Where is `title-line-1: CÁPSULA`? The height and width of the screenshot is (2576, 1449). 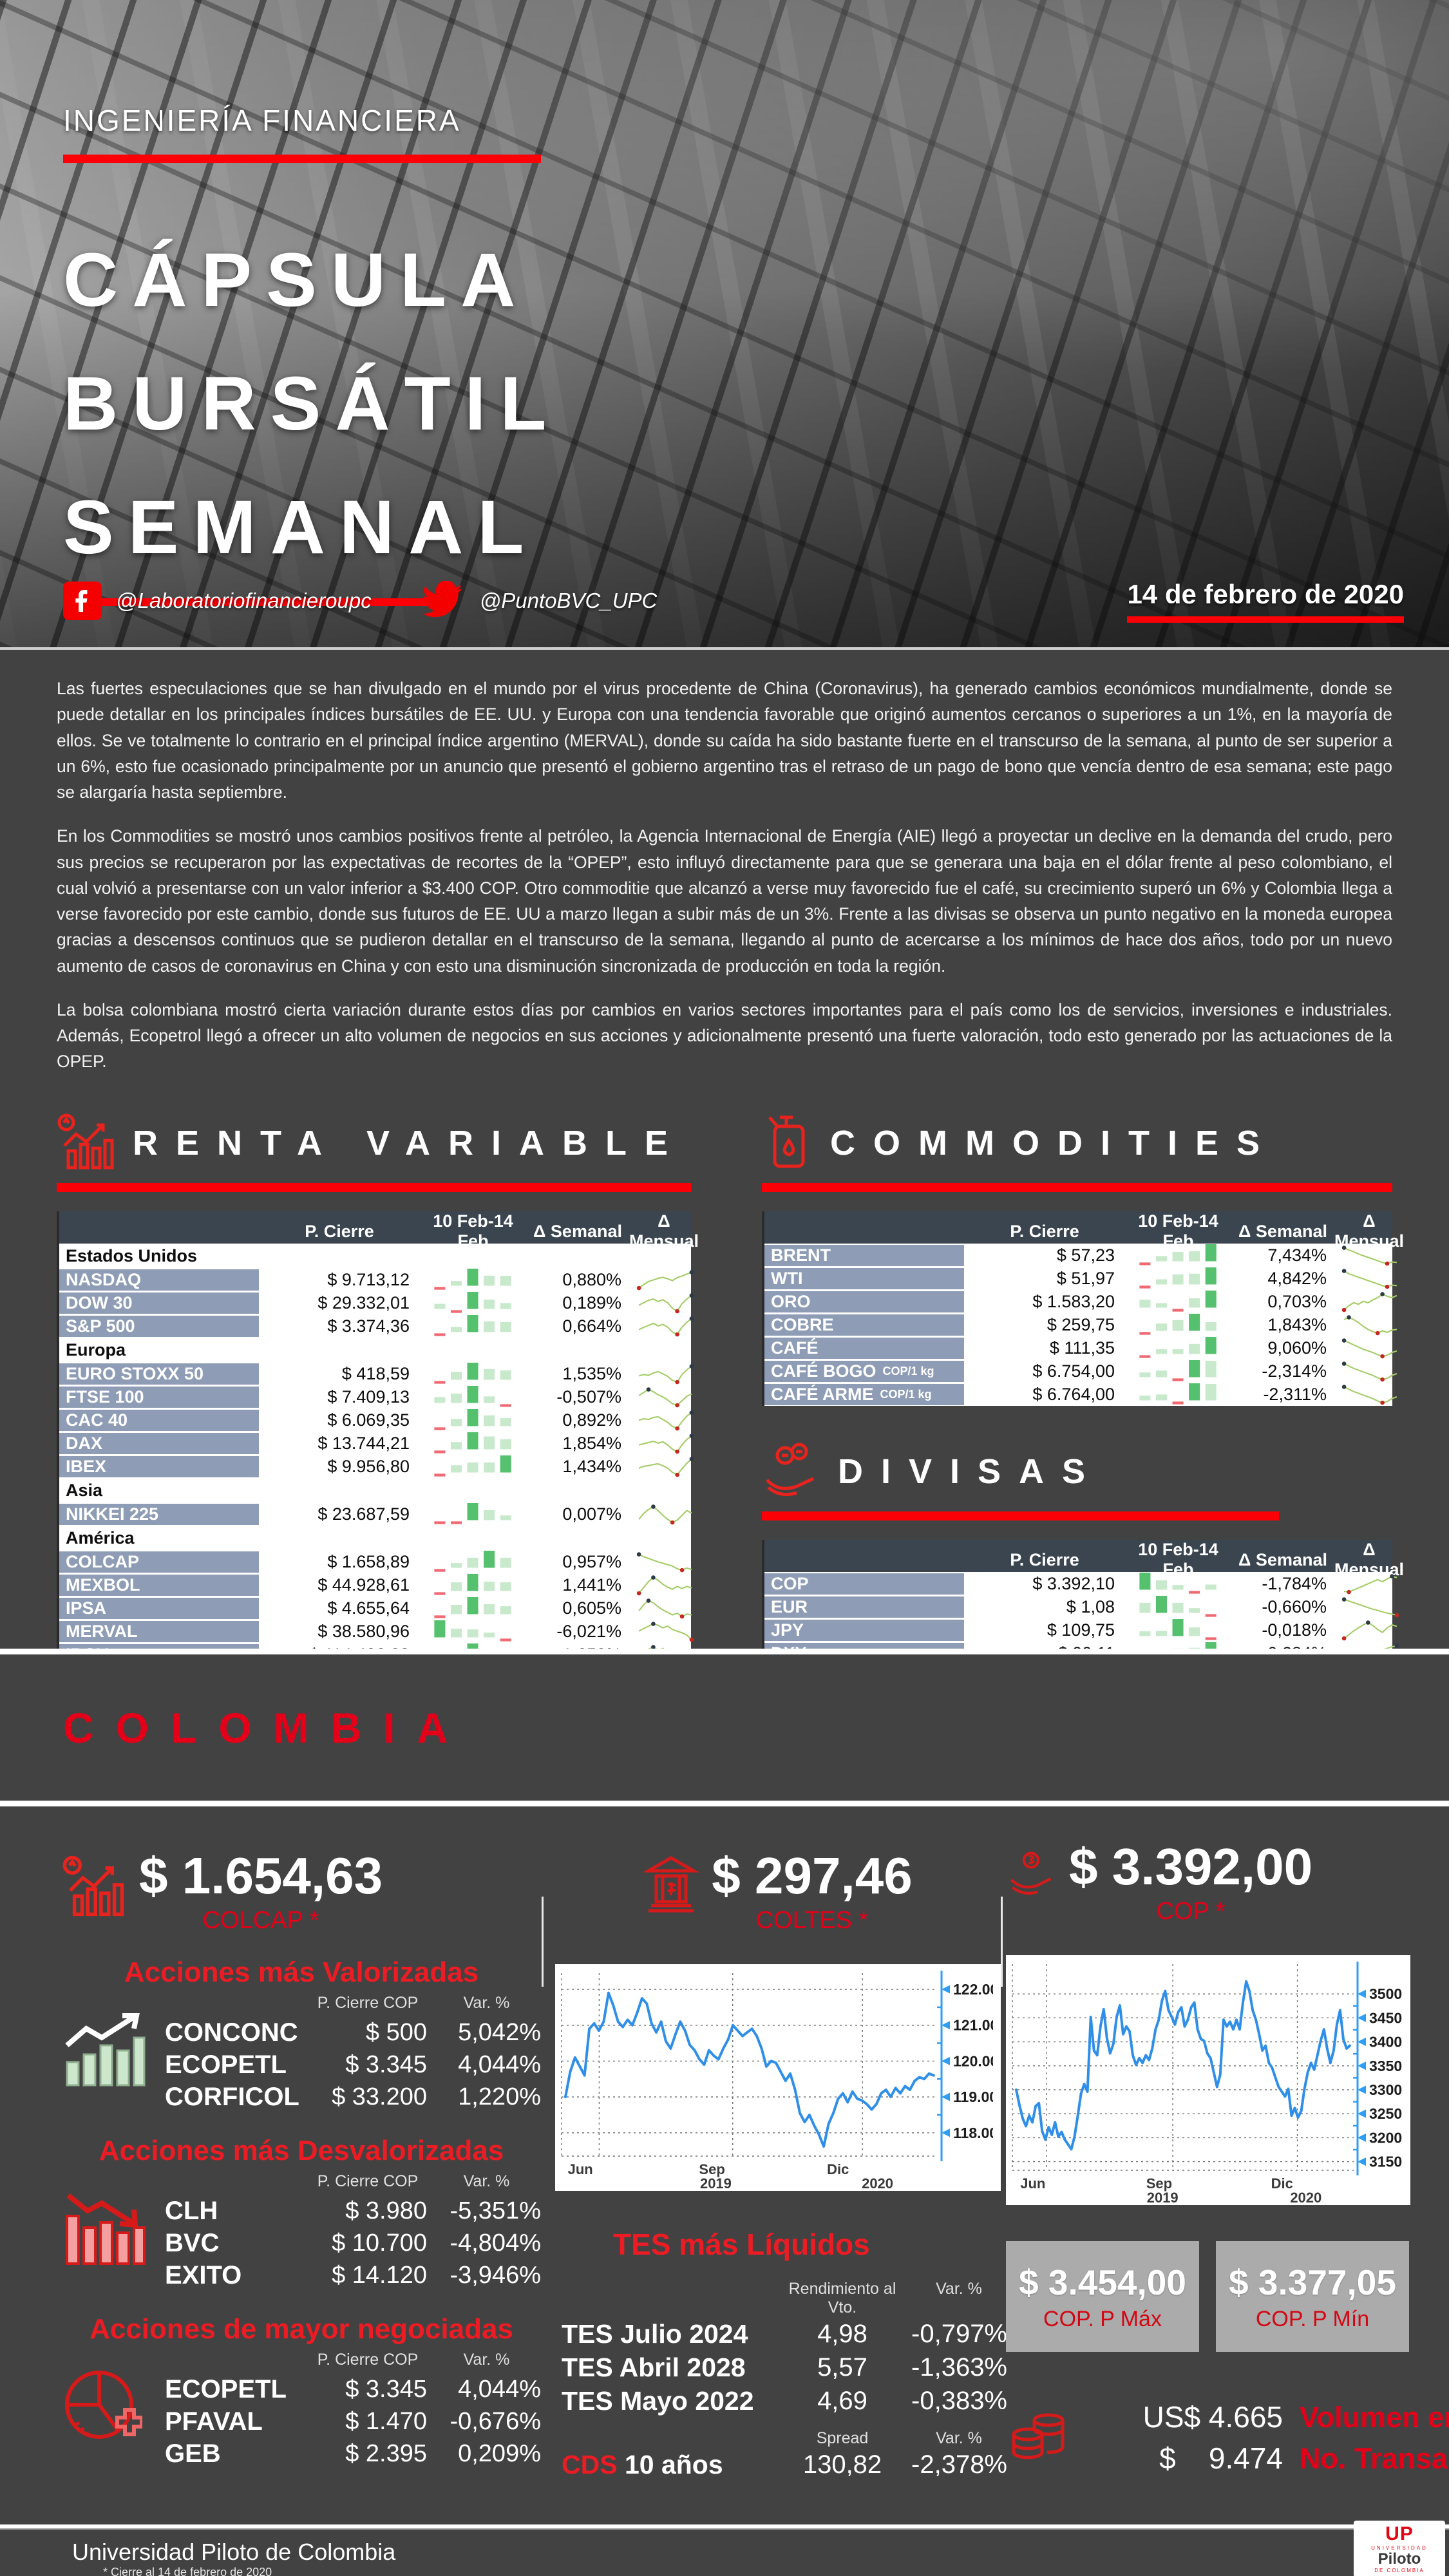 title-line-1: CÁPSULA is located at coordinates (296, 280).